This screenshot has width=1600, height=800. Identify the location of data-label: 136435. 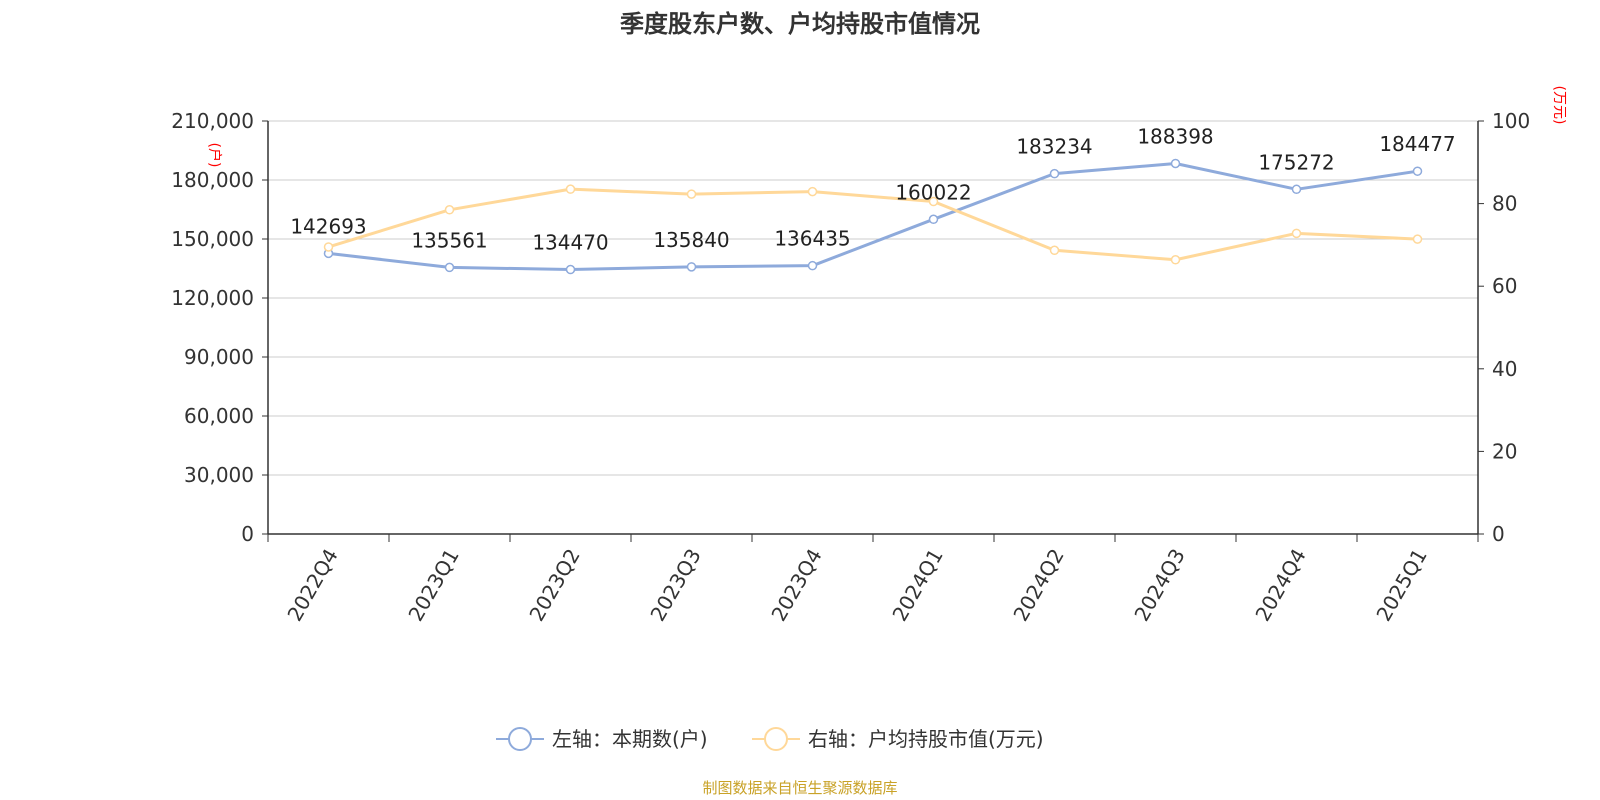
(812, 239).